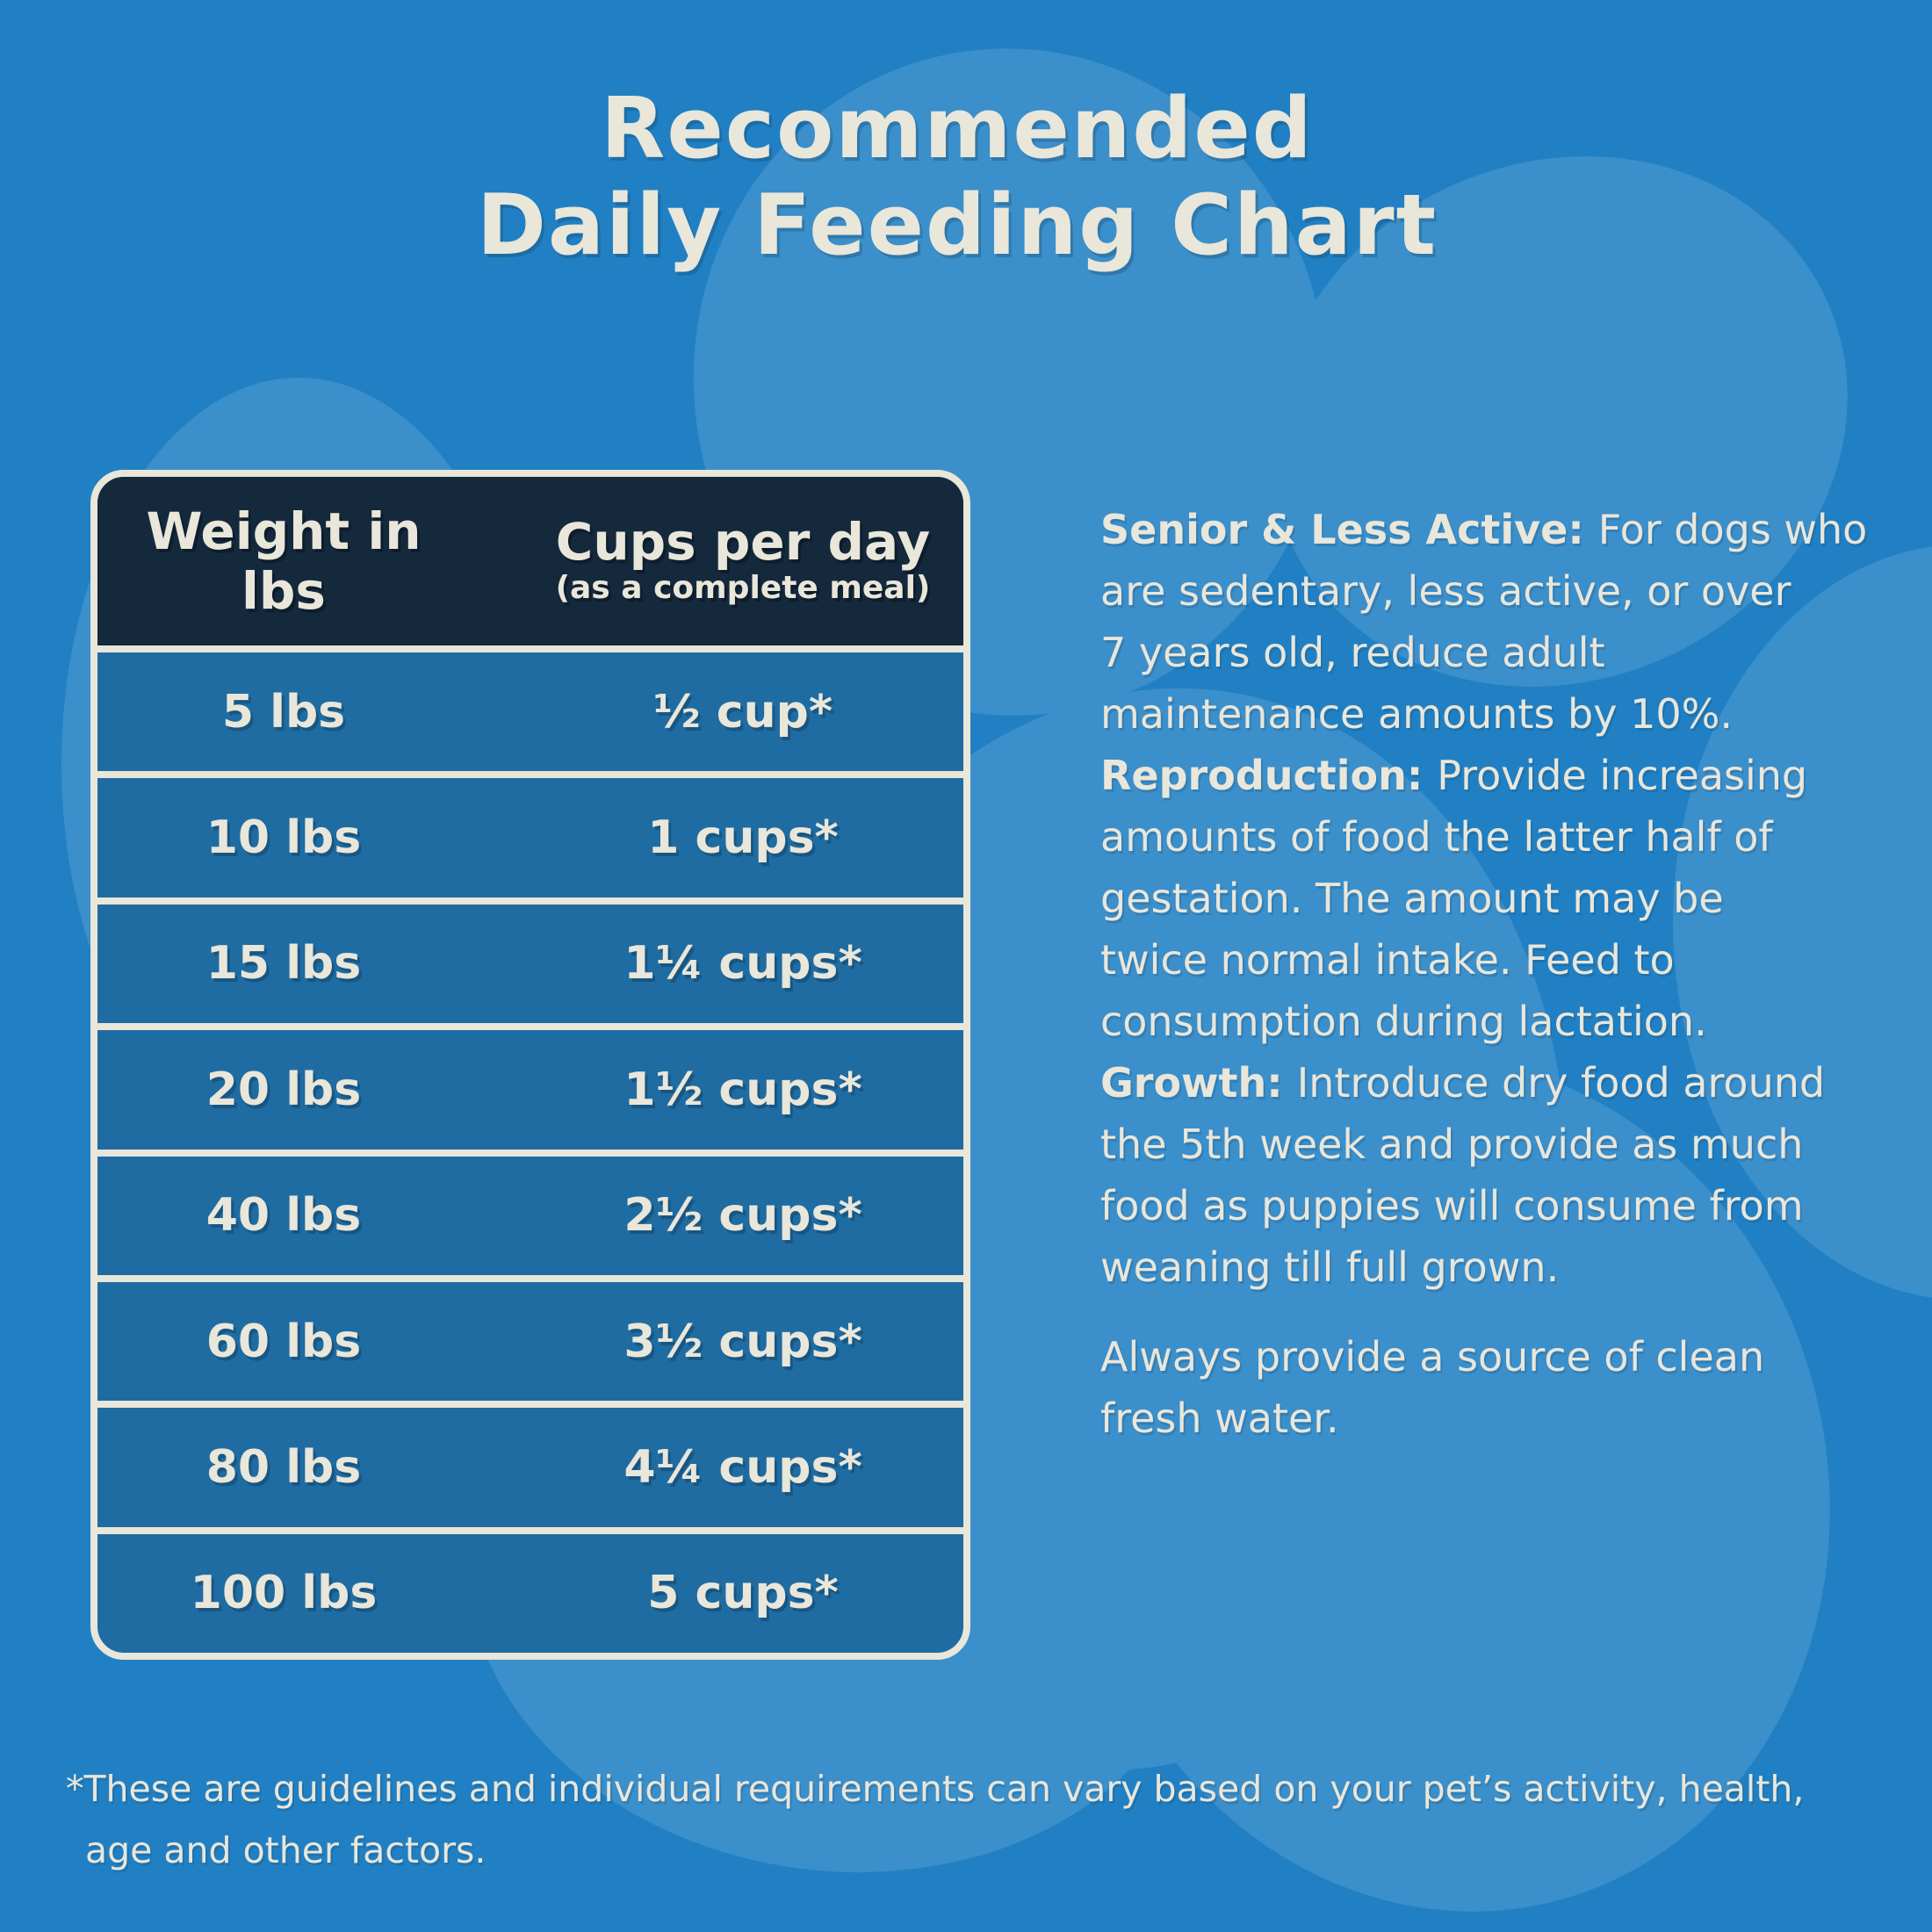 The width and height of the screenshot is (1932, 1932). I want to click on paw-toe-right, so click(1559, 421).